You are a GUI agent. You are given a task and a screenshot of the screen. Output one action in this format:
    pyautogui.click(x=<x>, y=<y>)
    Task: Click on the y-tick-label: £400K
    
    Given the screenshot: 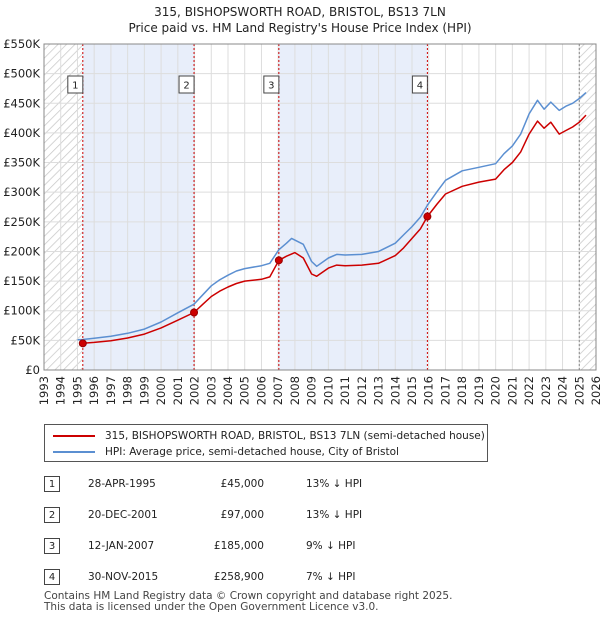 What is the action you would take?
    pyautogui.click(x=21, y=133)
    